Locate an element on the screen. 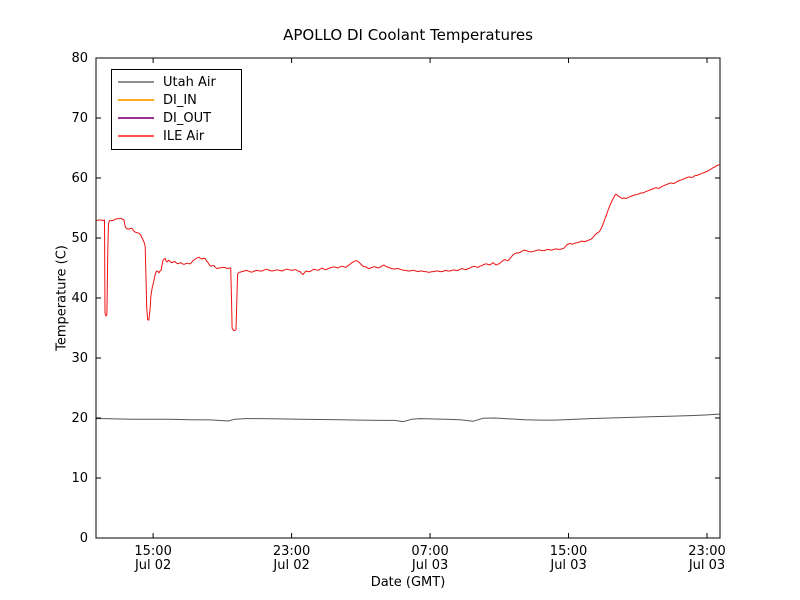 This screenshot has width=800, height=600. legend-label-di-out: DI_OUT is located at coordinates (187, 118).